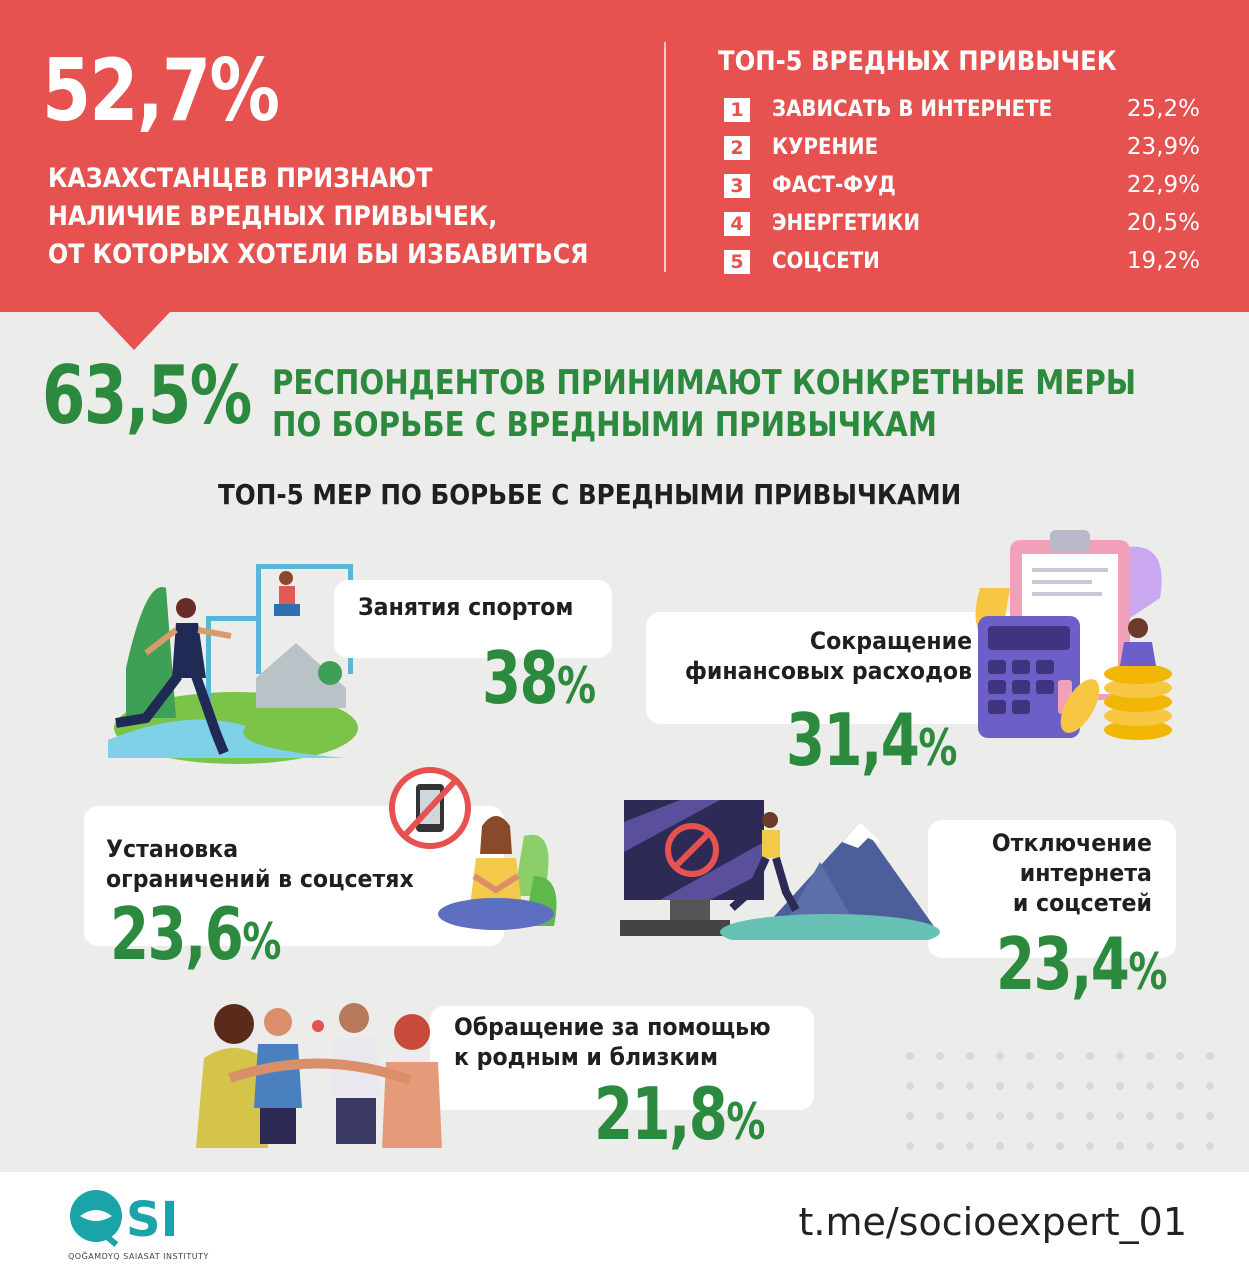 This screenshot has height=1280, width=1249. What do you see at coordinates (138, 1256) in the screenshot?
I see `logo-subtitle: QOĞAMDYQ SAIASAT INSTITUTY` at bounding box center [138, 1256].